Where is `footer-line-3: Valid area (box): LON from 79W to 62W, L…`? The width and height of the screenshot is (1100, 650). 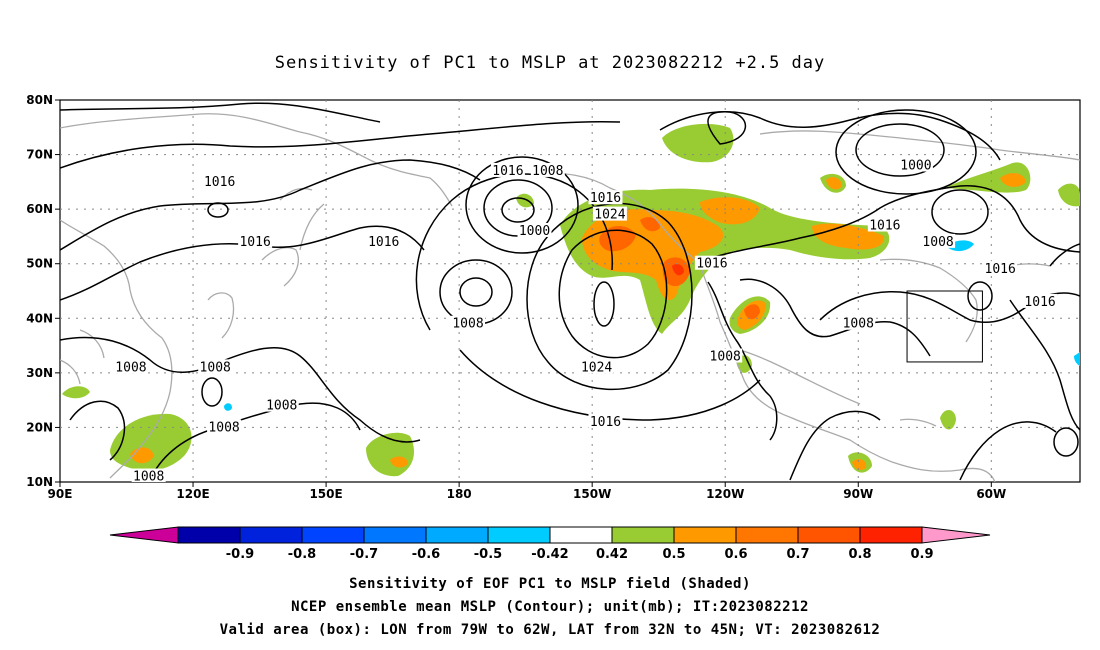 footer-line-3: Valid area (box): LON from 79W to 62W, L… is located at coordinates (550, 630).